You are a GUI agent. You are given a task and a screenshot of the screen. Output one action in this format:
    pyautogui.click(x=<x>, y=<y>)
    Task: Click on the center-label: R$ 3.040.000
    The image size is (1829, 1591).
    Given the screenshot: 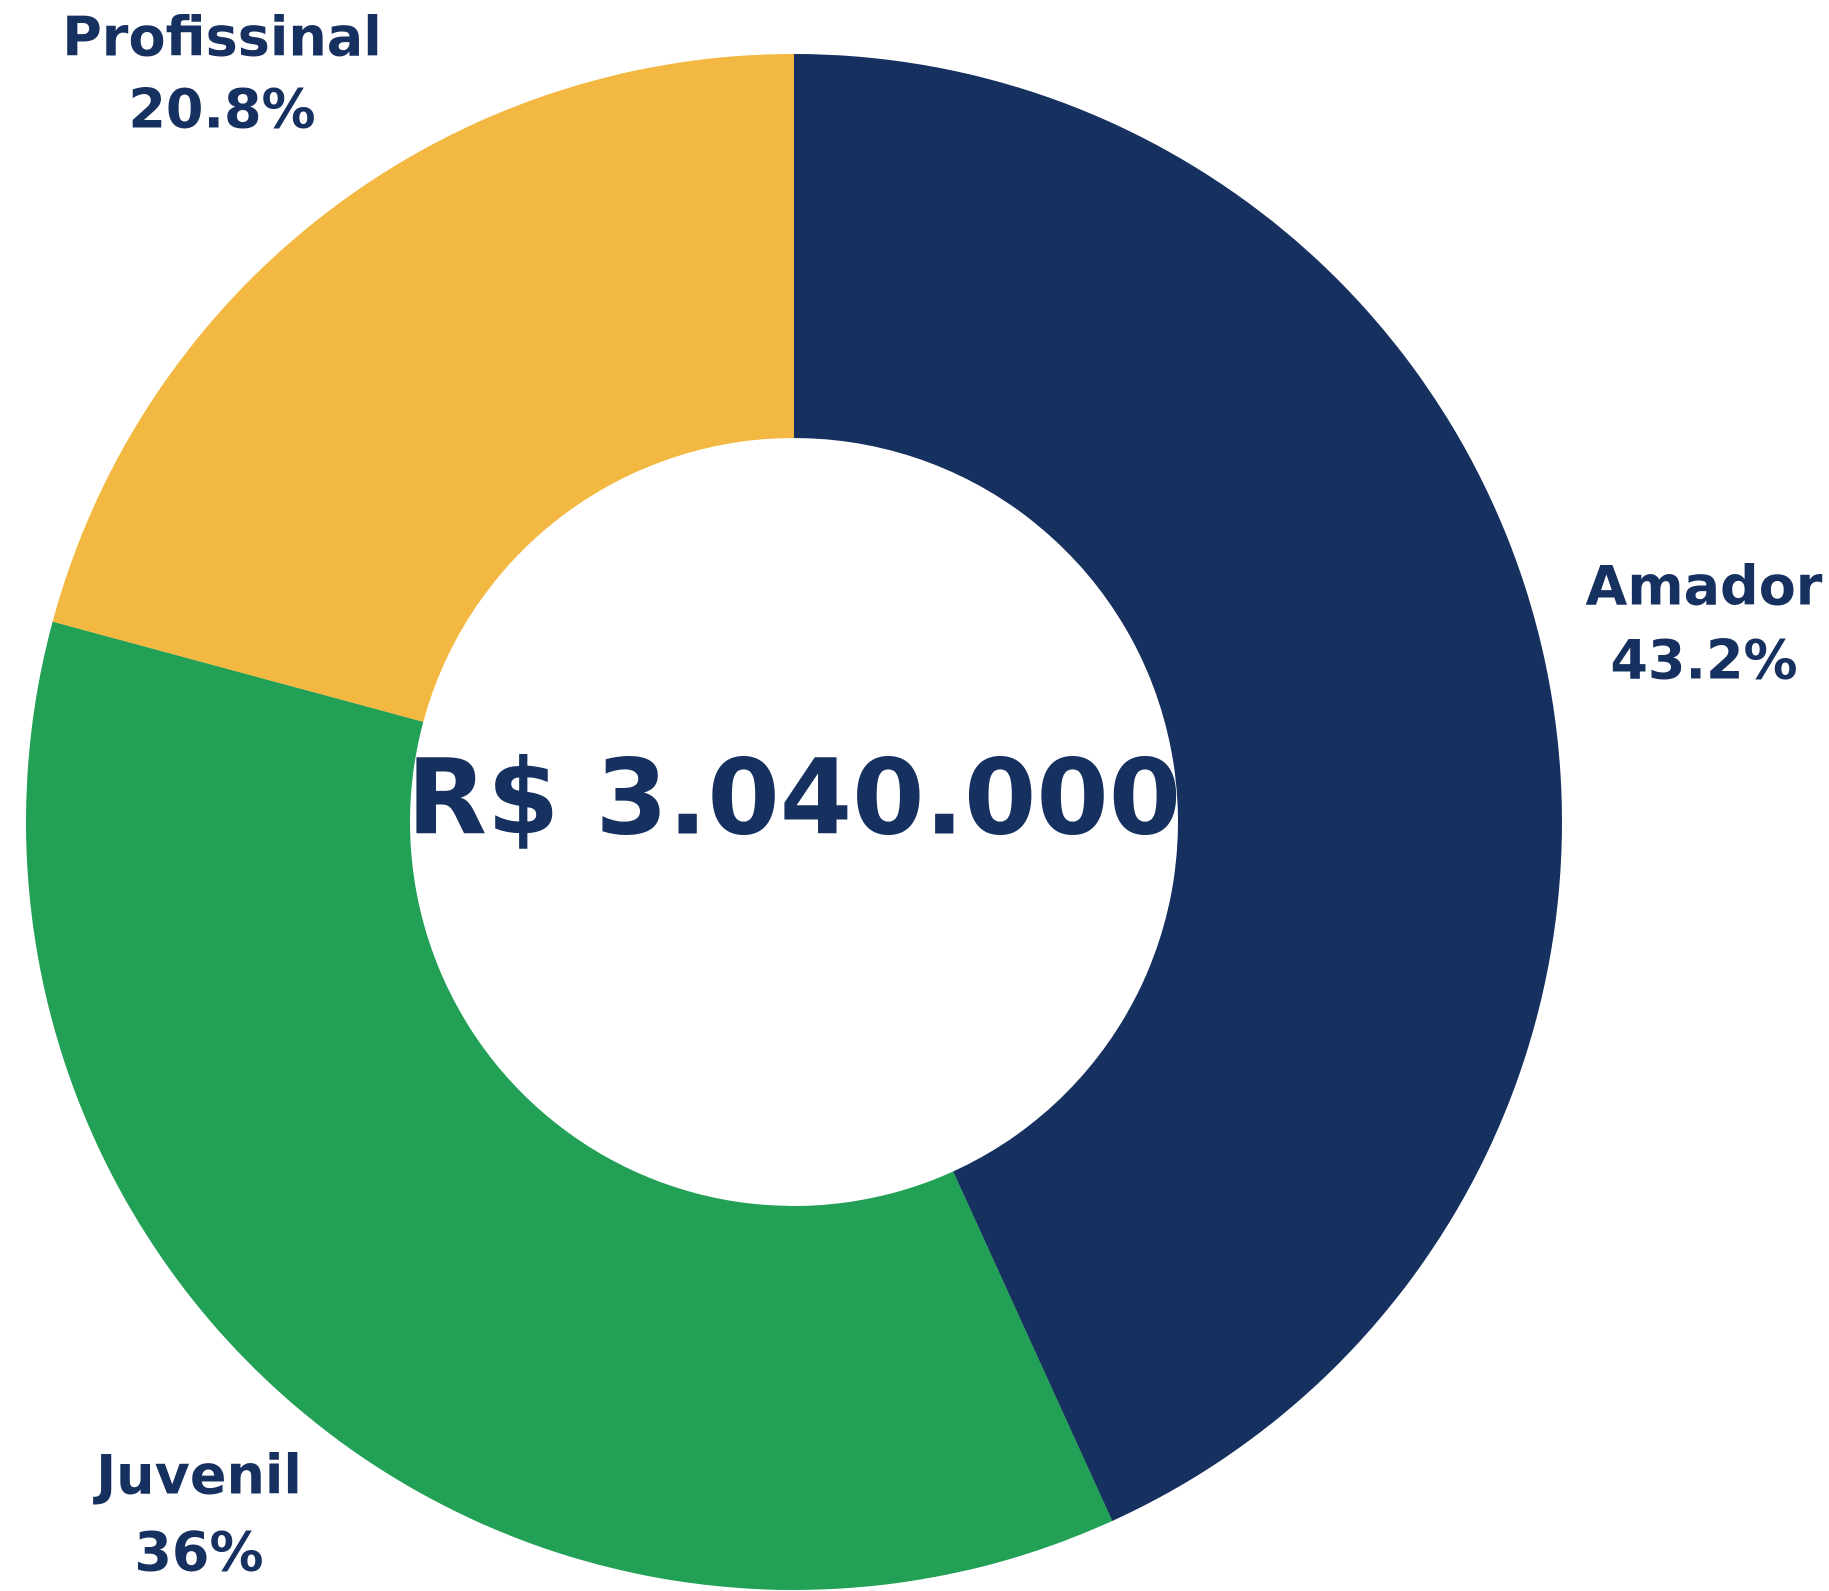 What is the action you would take?
    pyautogui.click(x=794, y=797)
    